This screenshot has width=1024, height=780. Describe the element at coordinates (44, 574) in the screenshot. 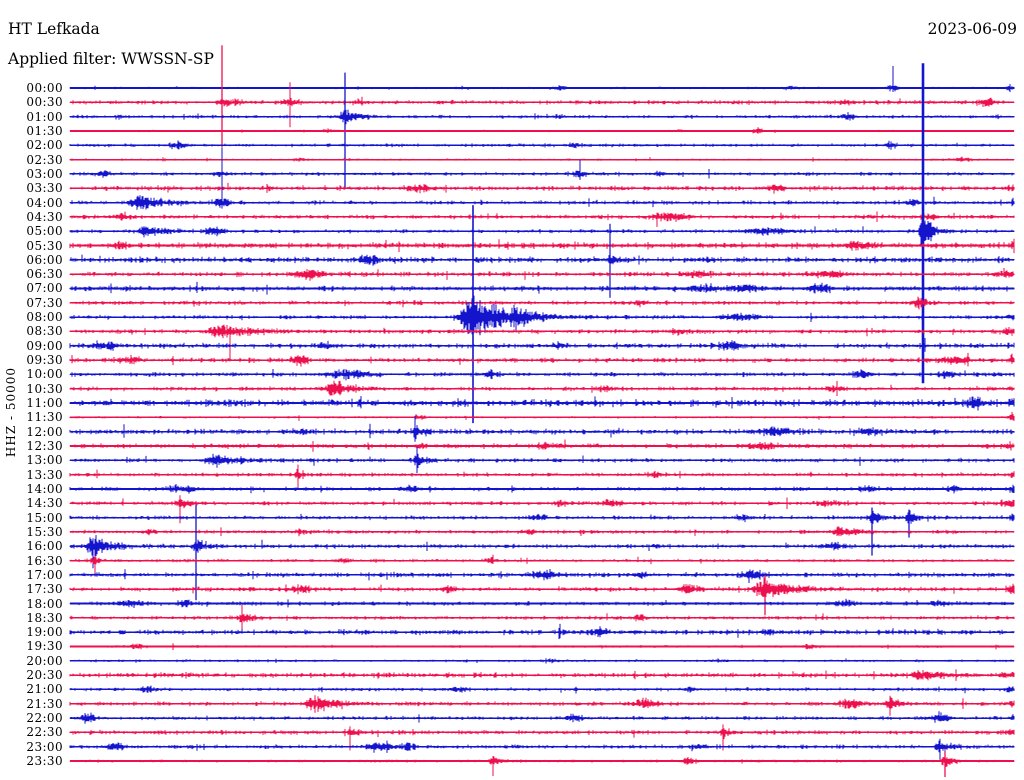

I see `time-label: 17:00` at that location.